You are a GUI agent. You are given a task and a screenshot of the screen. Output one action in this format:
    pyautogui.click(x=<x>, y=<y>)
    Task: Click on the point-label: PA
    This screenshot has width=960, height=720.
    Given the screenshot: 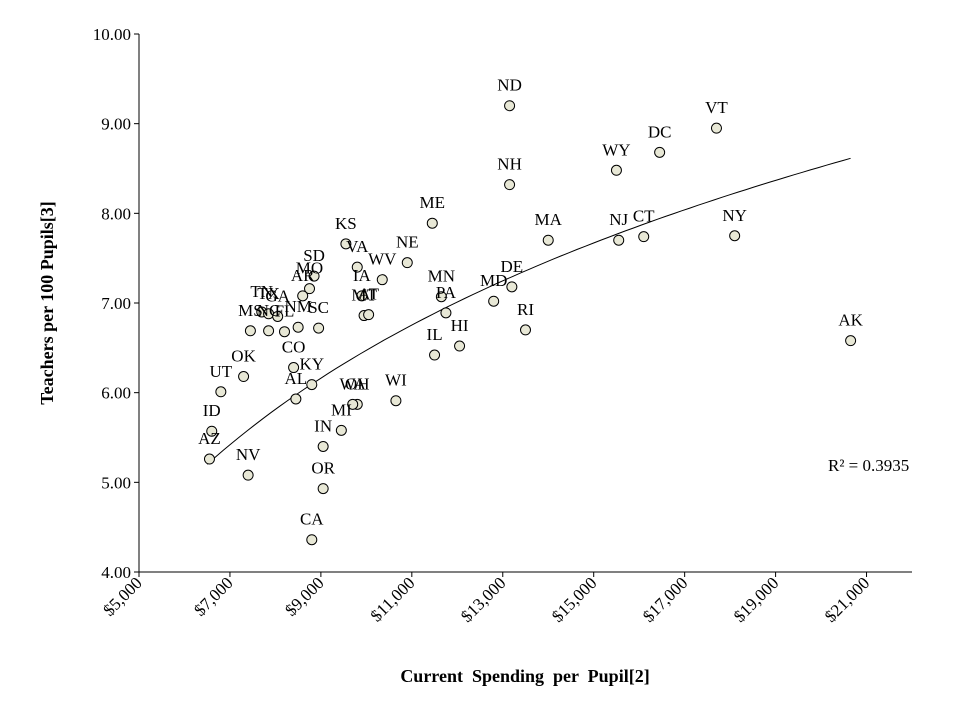 What is the action you would take?
    pyautogui.click(x=446, y=292)
    